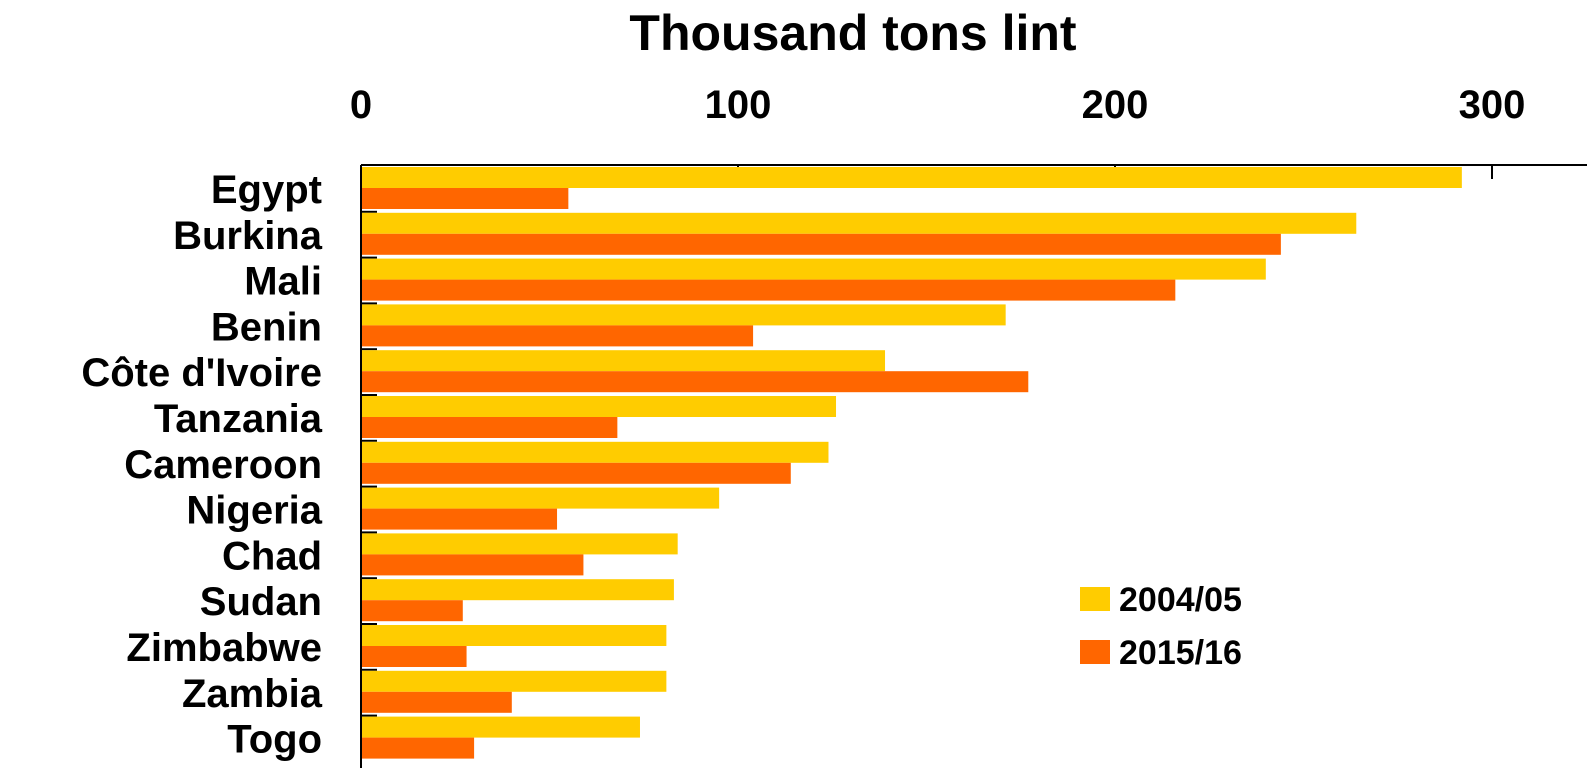 The width and height of the screenshot is (1587, 768). Describe the element at coordinates (274, 740) in the screenshot. I see `category-label: Togo` at that location.